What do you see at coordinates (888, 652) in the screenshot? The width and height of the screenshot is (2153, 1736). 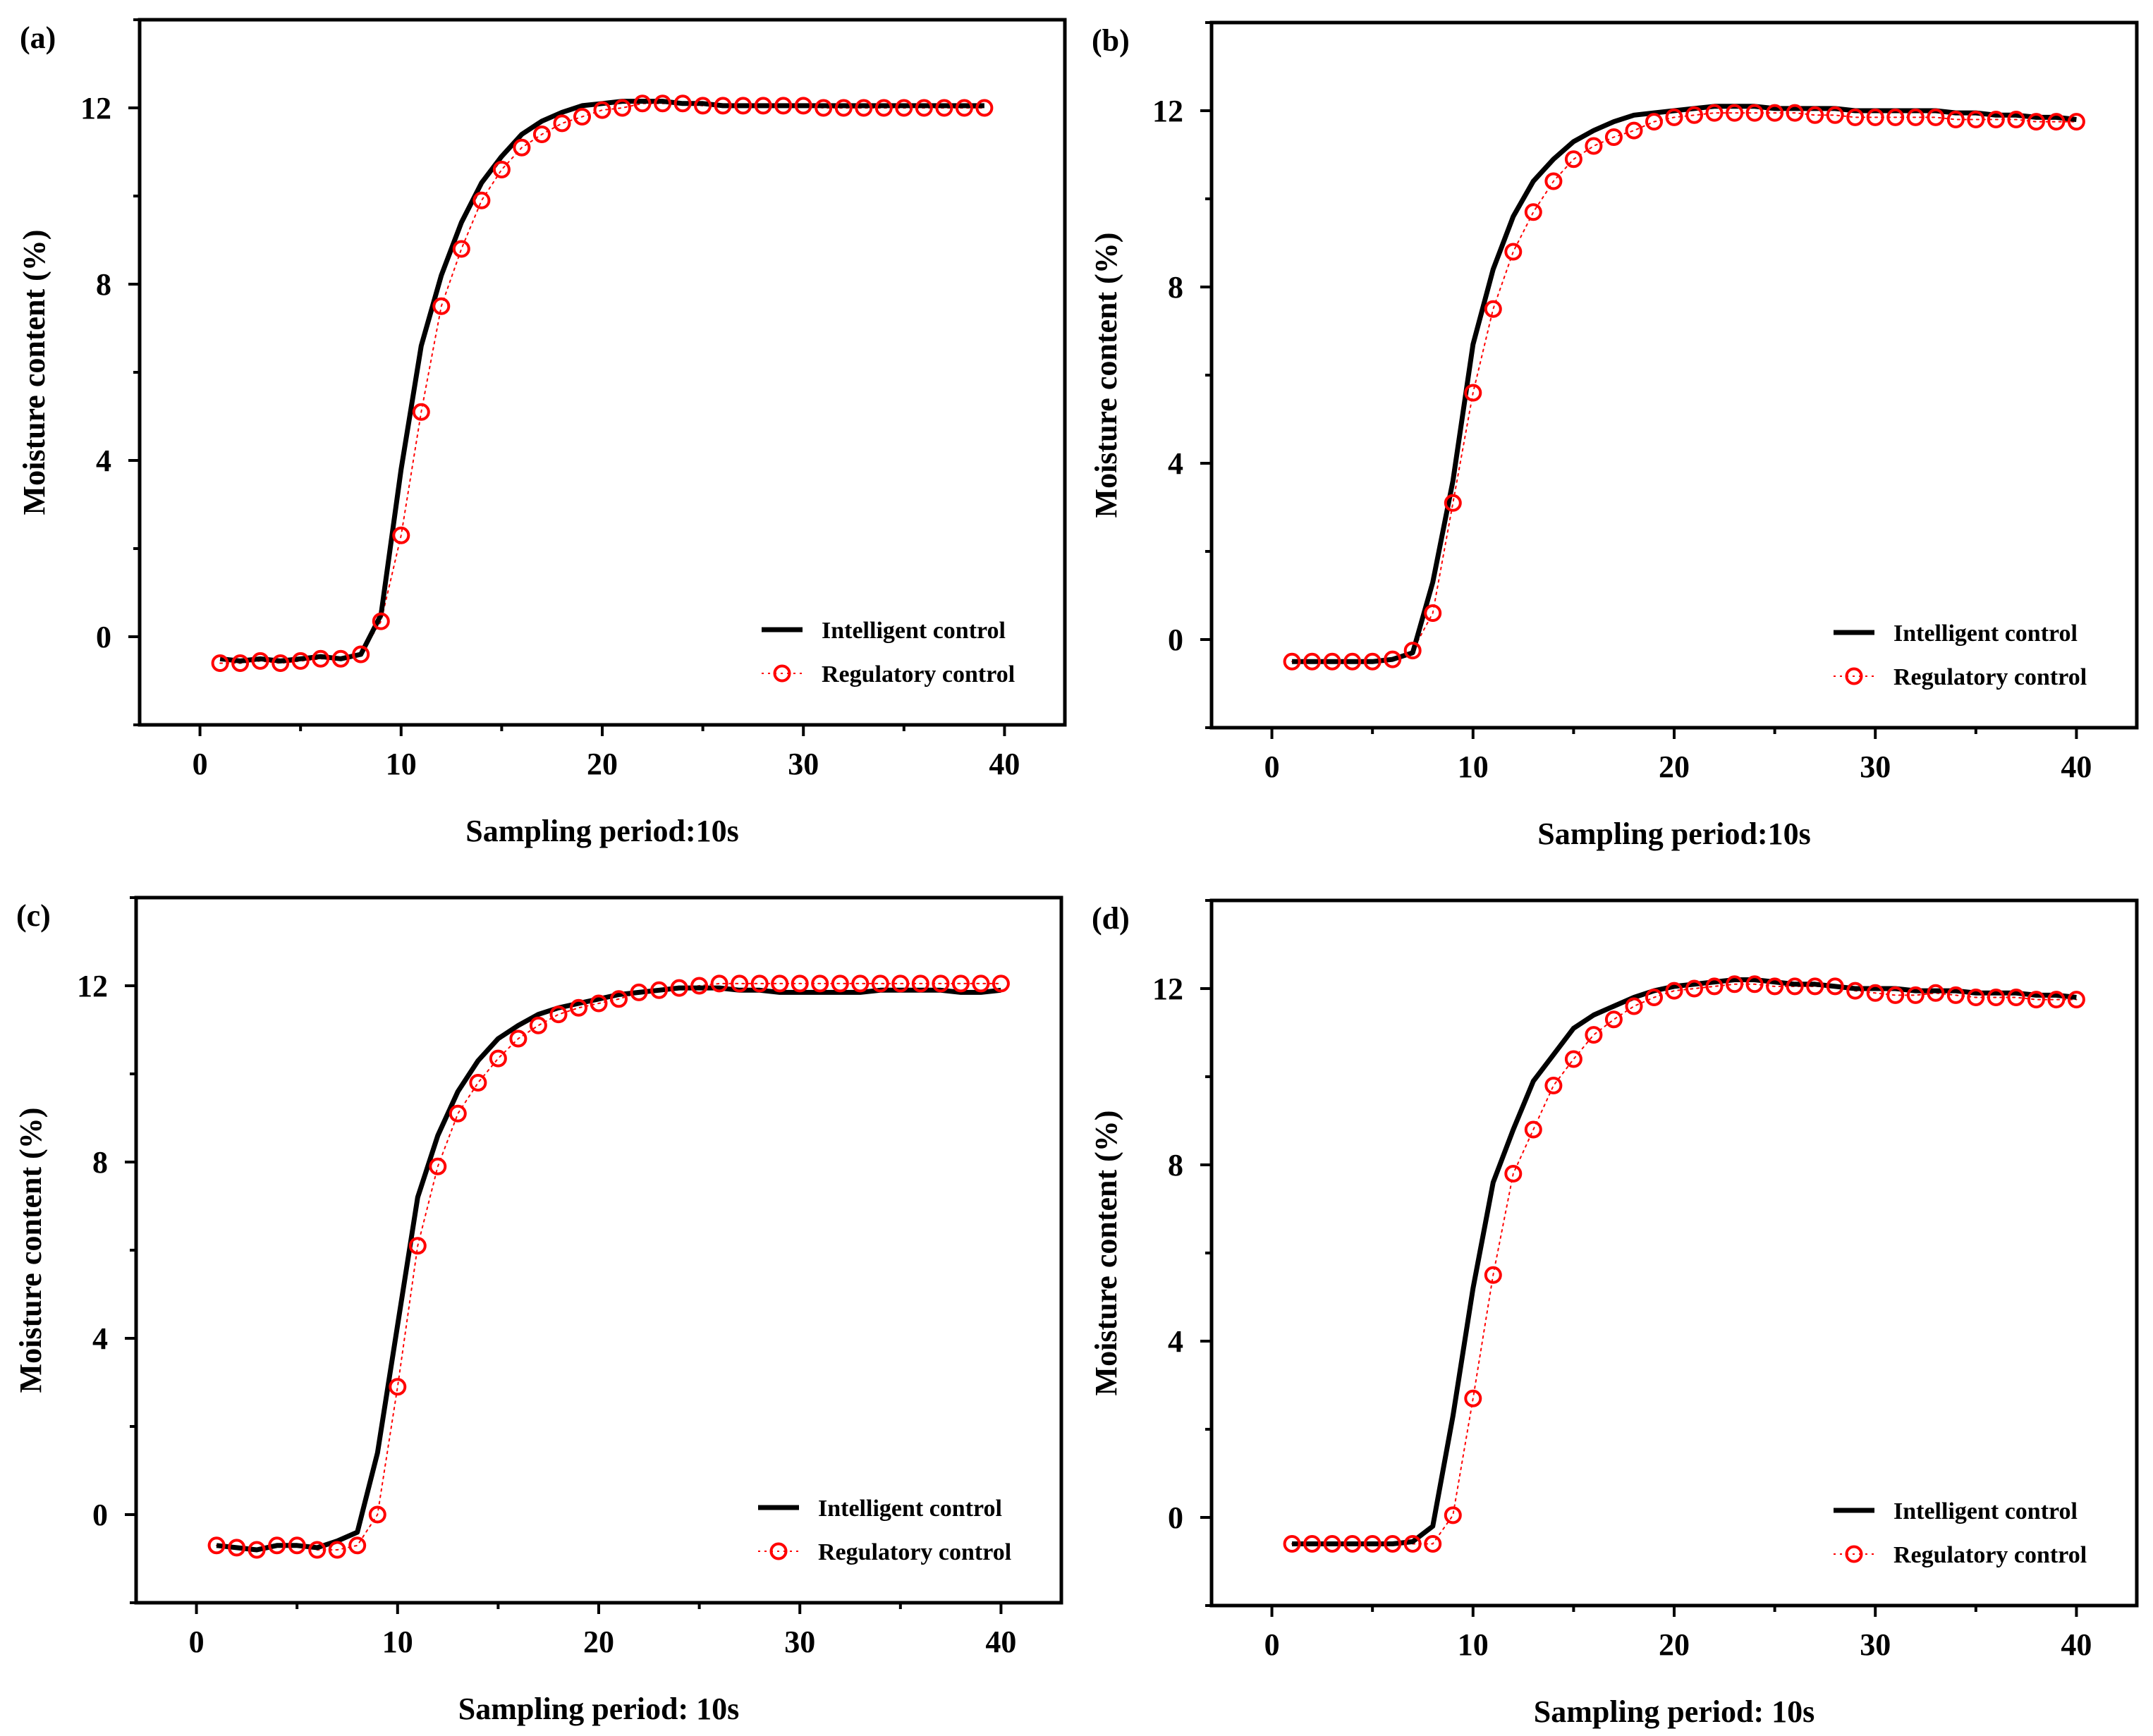 I see `legend-a: Intelligent control Regulatory control` at bounding box center [888, 652].